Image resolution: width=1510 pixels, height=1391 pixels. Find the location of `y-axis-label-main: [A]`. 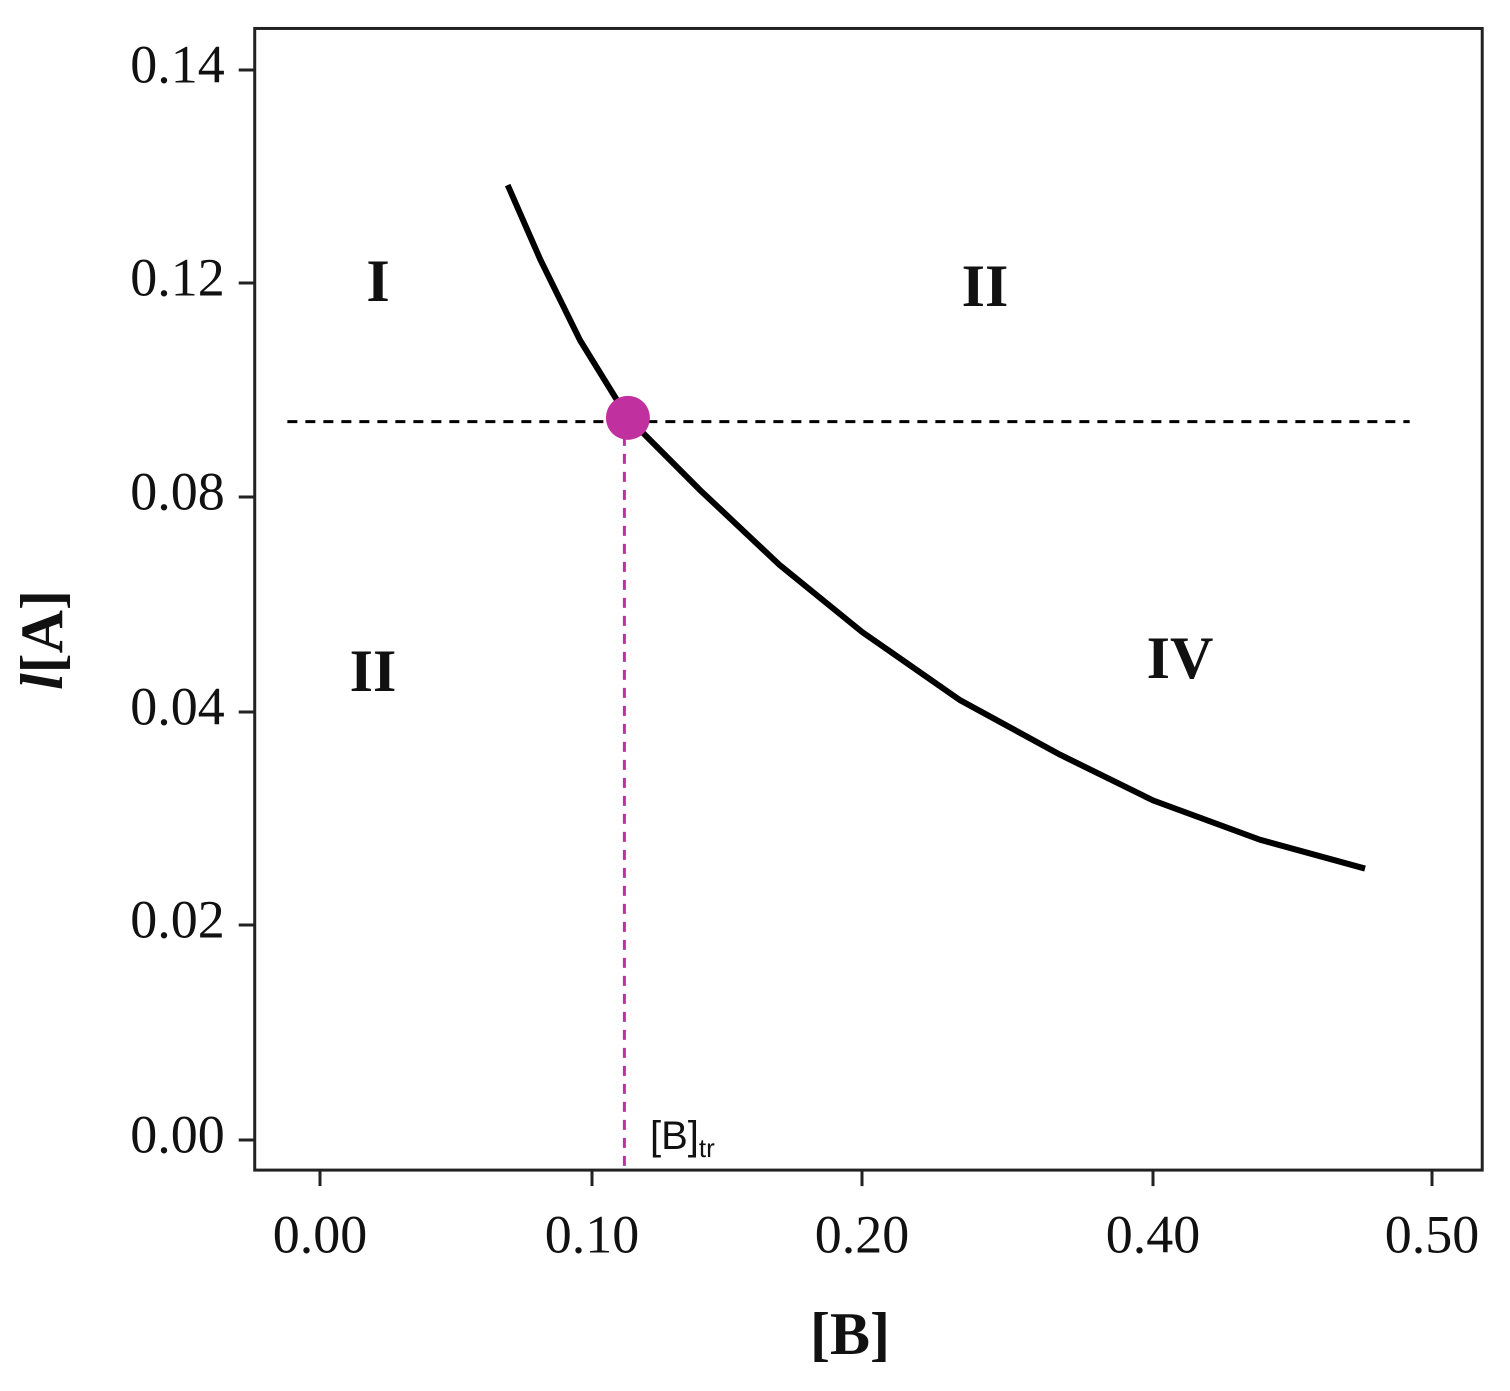

y-axis-label-main: [A] is located at coordinates (42, 631).